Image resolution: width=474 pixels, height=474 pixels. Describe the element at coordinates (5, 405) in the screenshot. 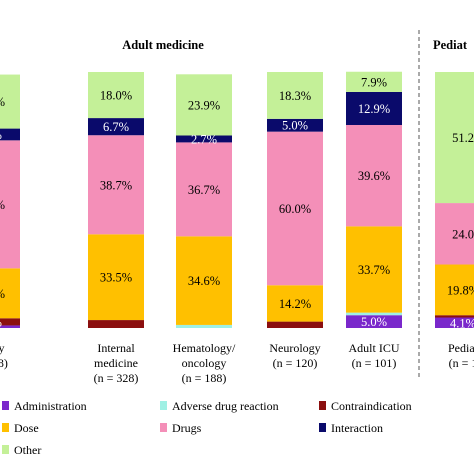

I see `legend-swatch-administration` at that location.